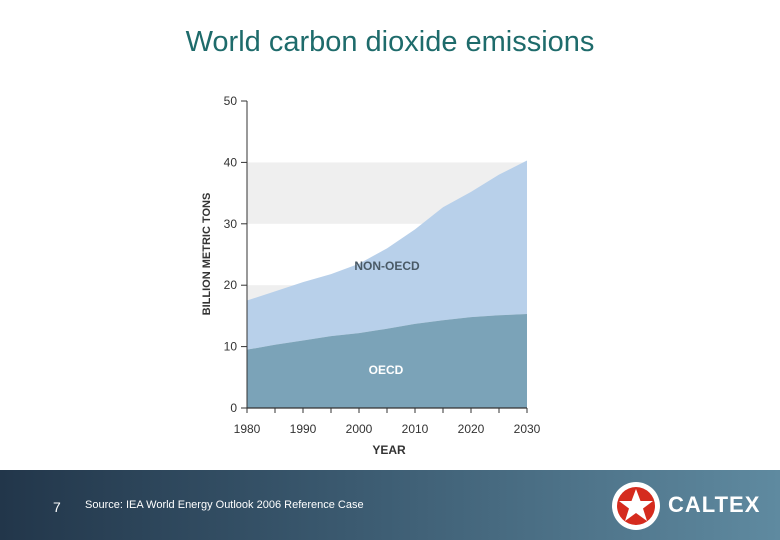  Describe the element at coordinates (527, 429) in the screenshot. I see `x-tick-label: 2030` at that location.